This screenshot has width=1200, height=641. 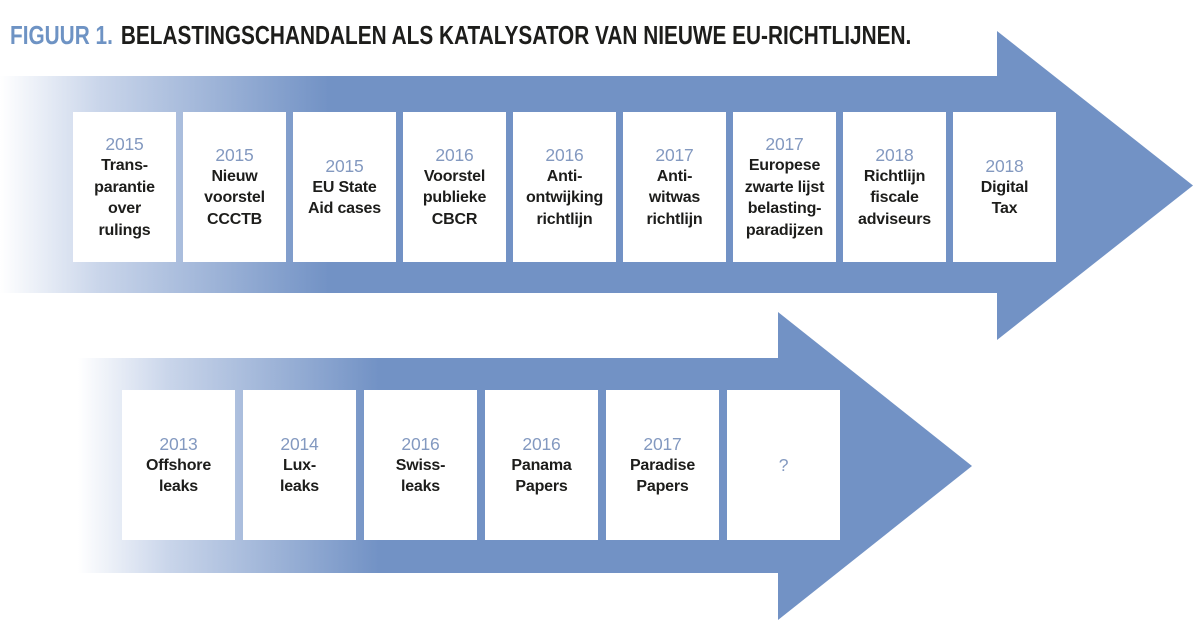 What do you see at coordinates (894, 176) in the screenshot?
I see `card-text-line: Richtlijn` at bounding box center [894, 176].